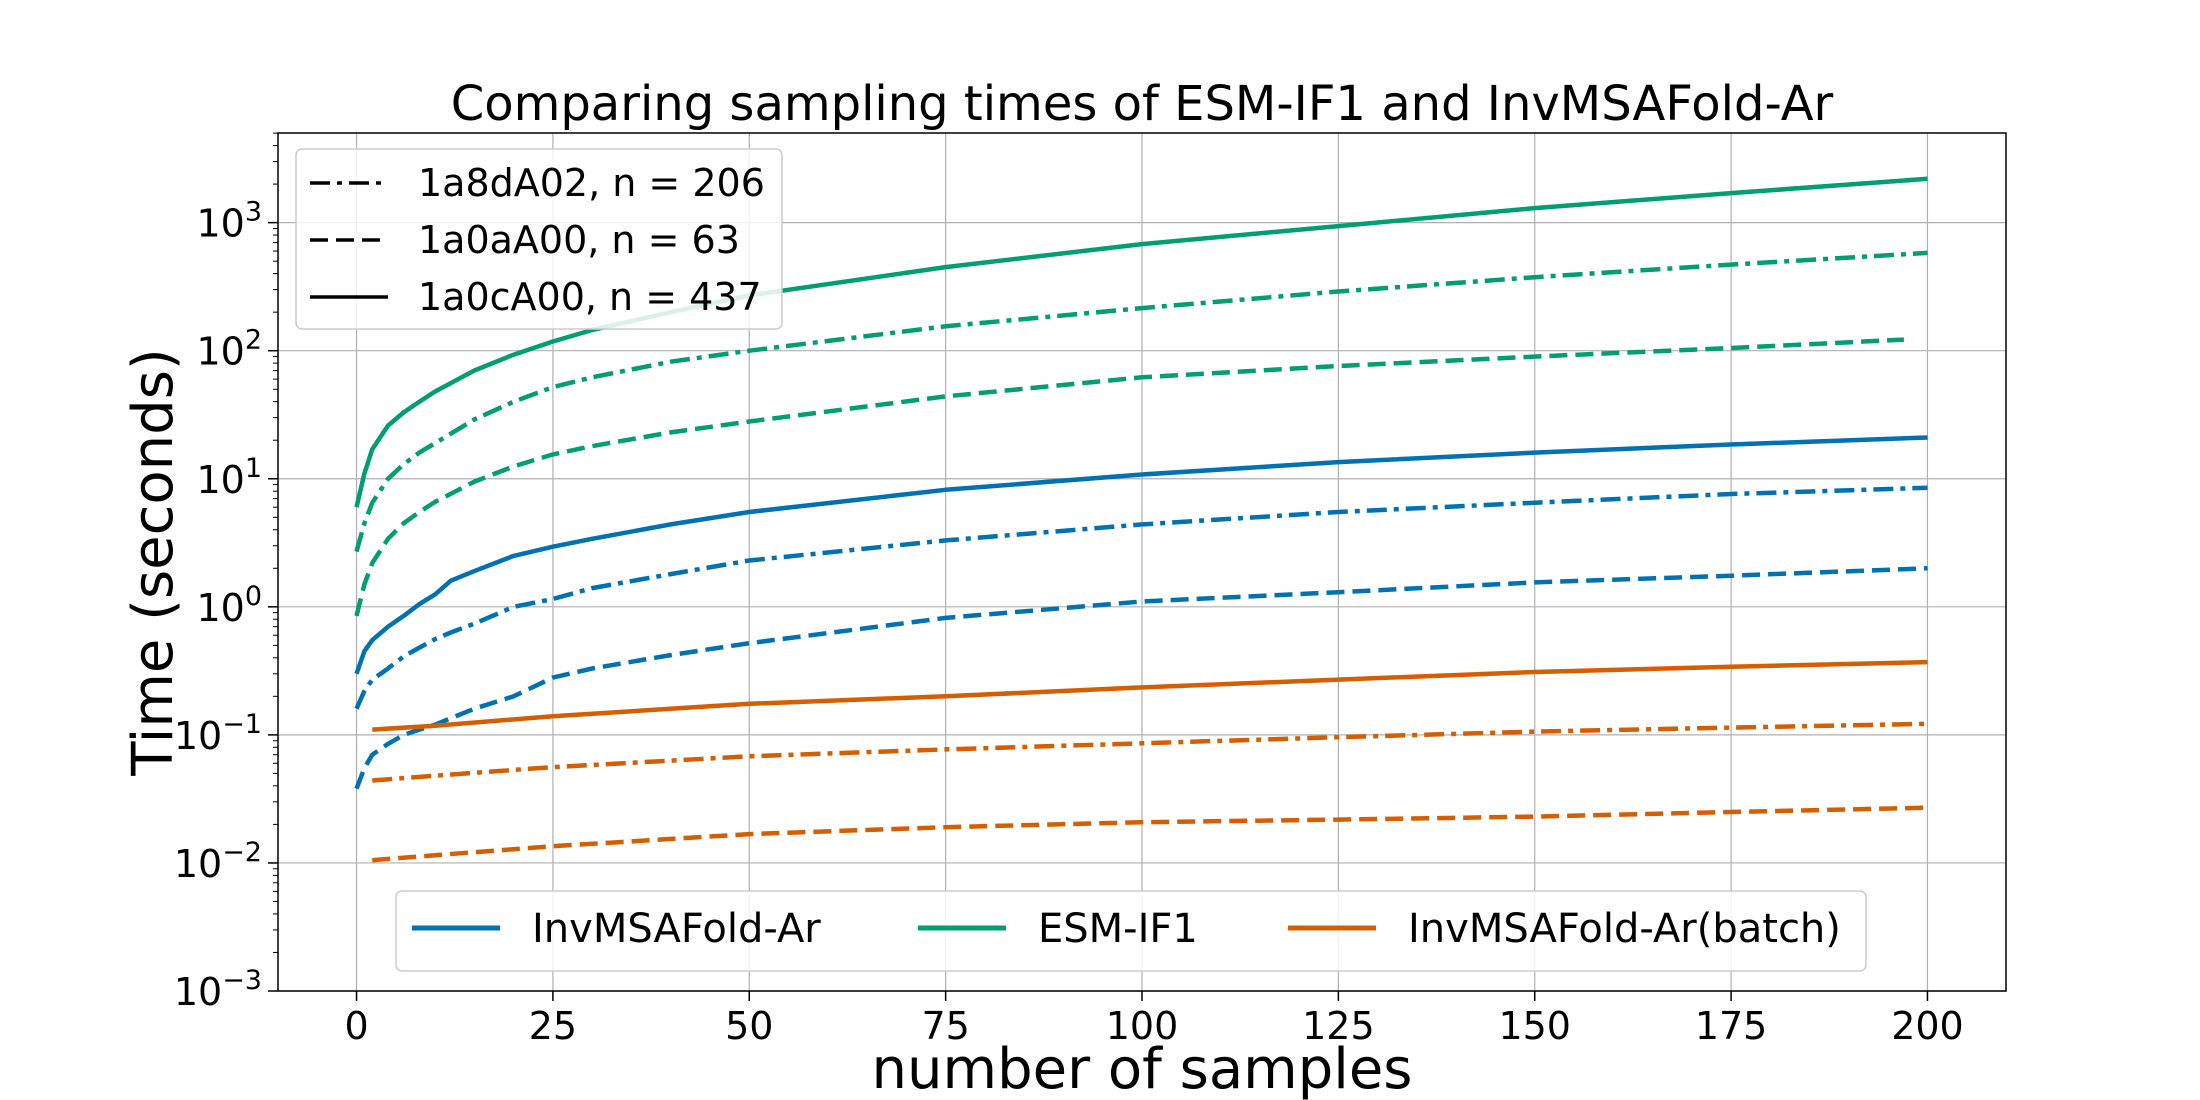  I want to click on legend-style-label: 1a0cA00, n = 437, so click(590, 297).